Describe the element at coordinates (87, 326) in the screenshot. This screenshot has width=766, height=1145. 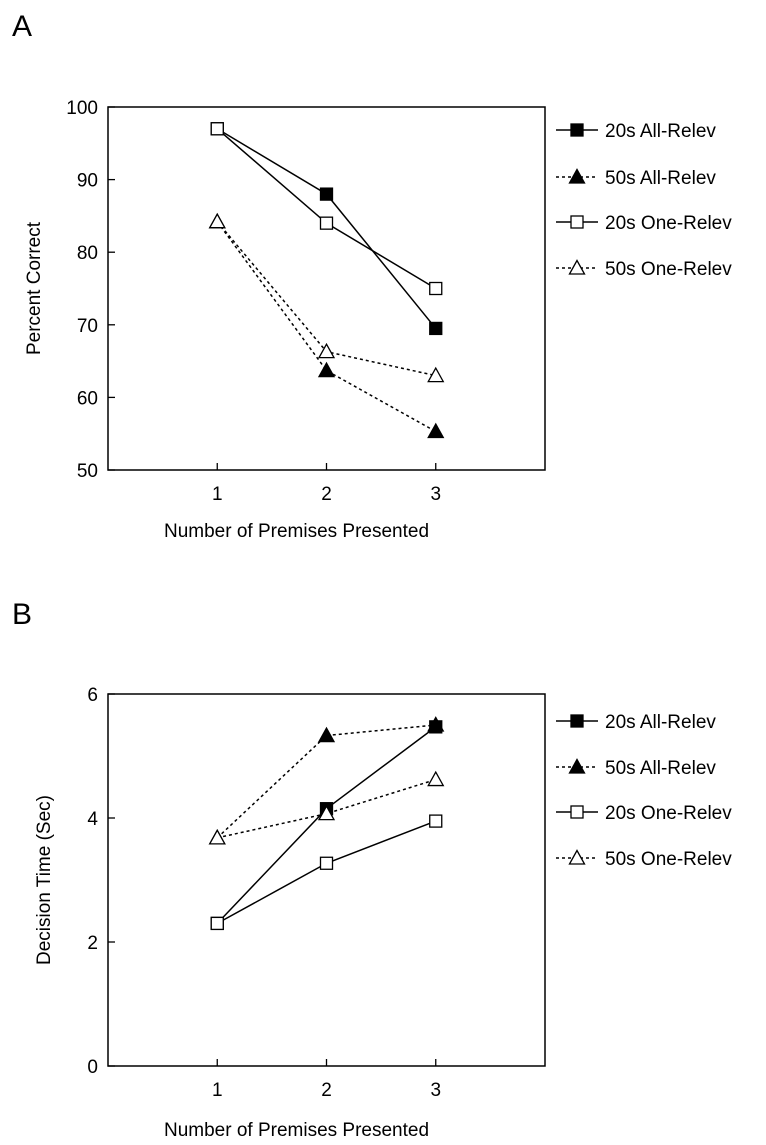
I see `y-tick-label: 70` at that location.